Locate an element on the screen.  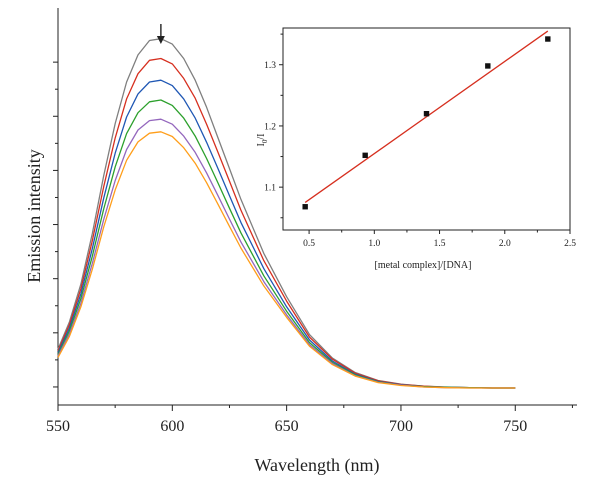
x-tick-label: 650 is located at coordinates (287, 426).